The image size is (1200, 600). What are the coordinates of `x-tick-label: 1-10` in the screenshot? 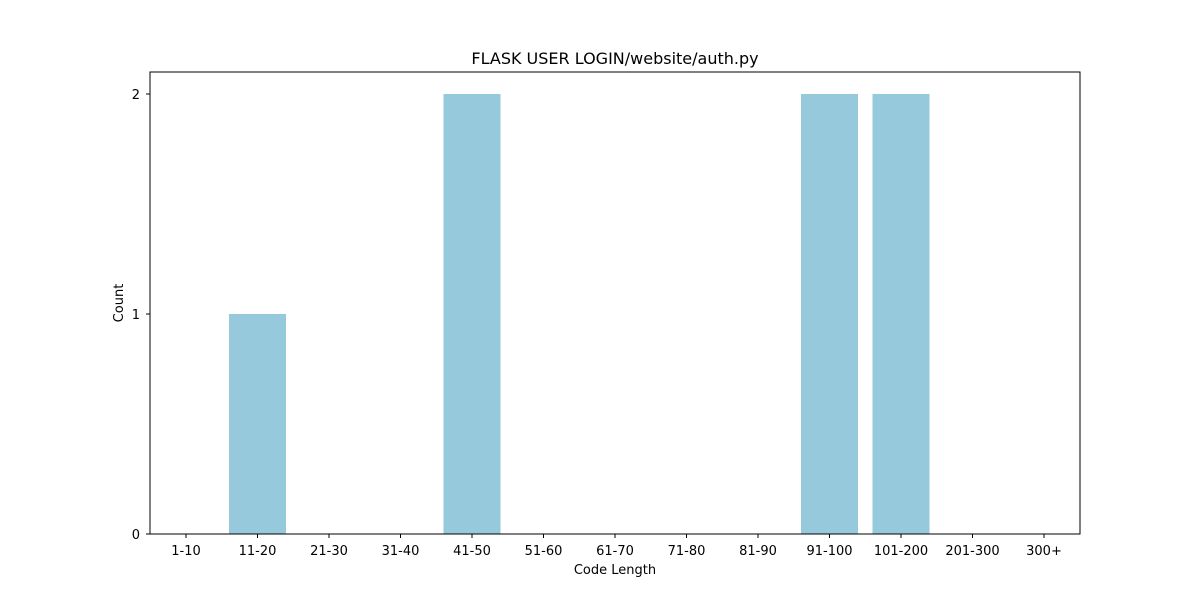 It's located at (186, 551).